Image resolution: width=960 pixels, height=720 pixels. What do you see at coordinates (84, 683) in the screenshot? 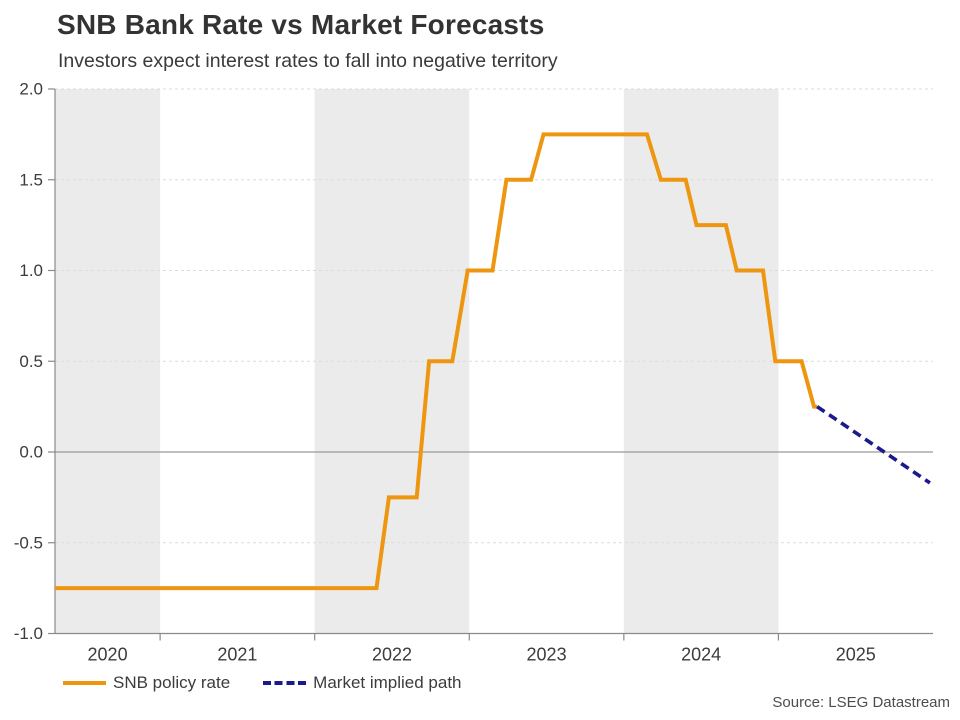
I see `policy-rate-line-swatch` at bounding box center [84, 683].